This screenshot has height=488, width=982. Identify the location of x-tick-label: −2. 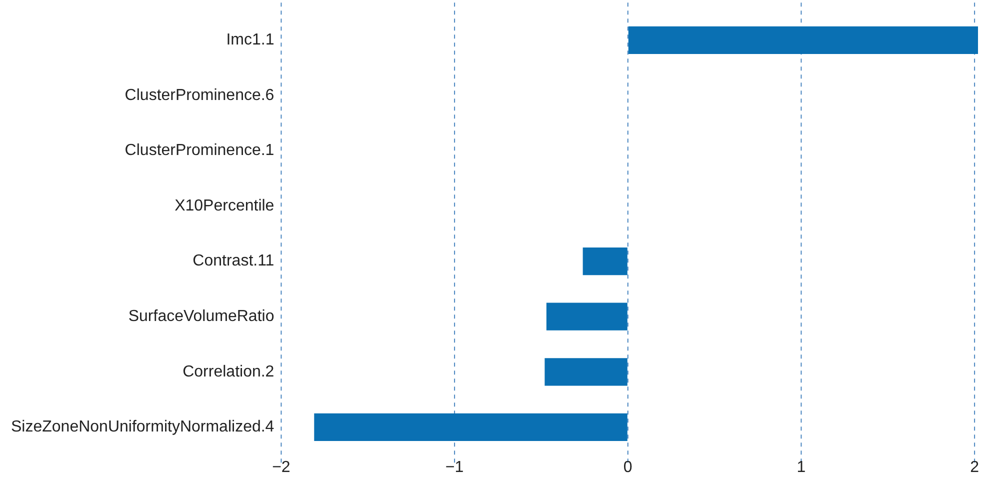
(281, 467).